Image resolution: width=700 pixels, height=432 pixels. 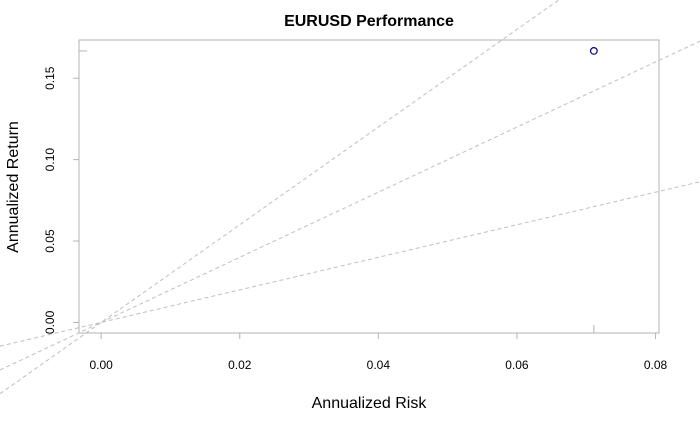 What do you see at coordinates (50, 322) in the screenshot?
I see `y-tick-label: 0.00` at bounding box center [50, 322].